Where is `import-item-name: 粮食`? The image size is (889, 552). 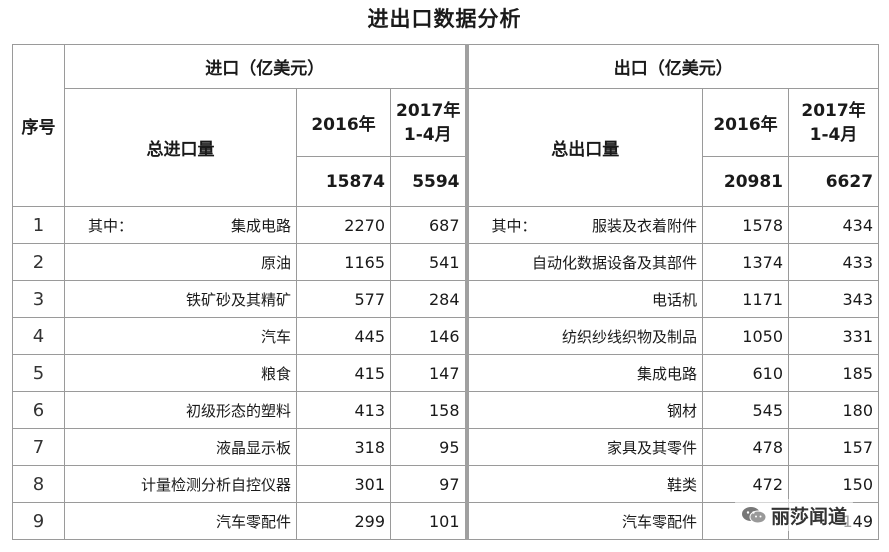
import-item-name: 粮食 is located at coordinates (180, 373).